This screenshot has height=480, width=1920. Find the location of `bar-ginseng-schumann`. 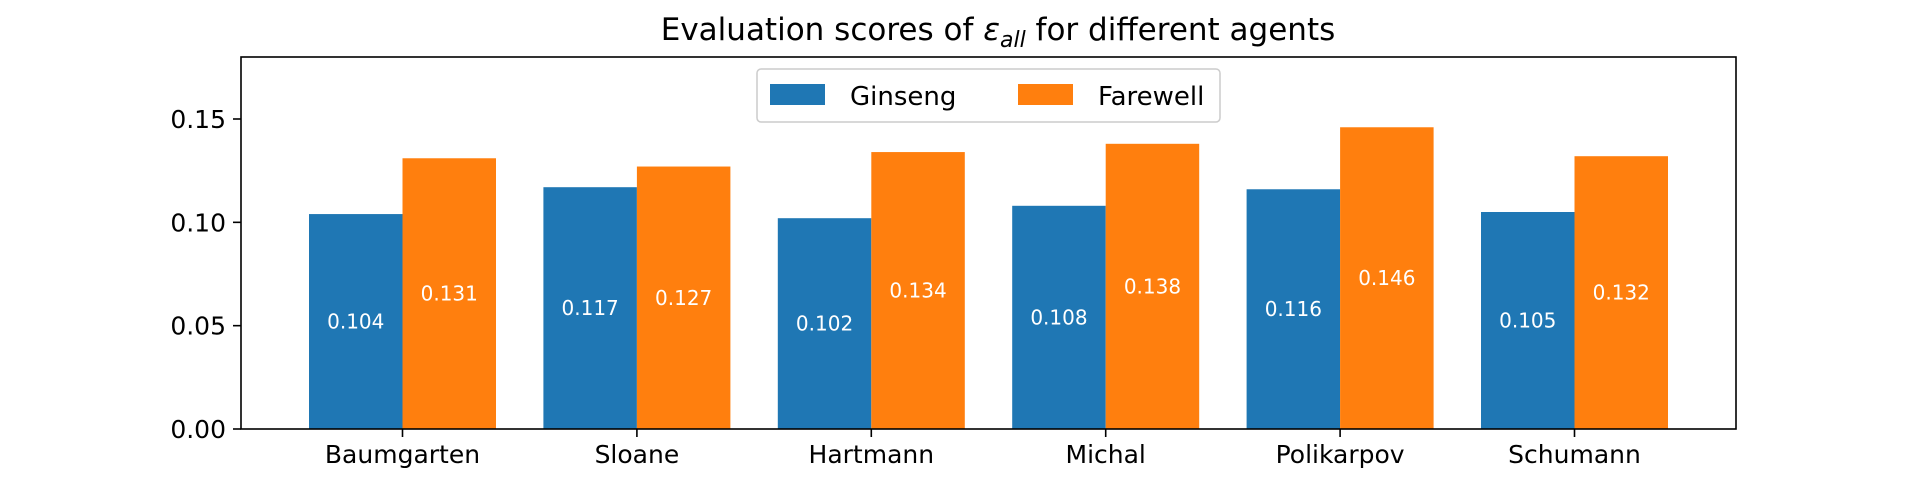

bar-ginseng-schumann is located at coordinates (1528, 320).